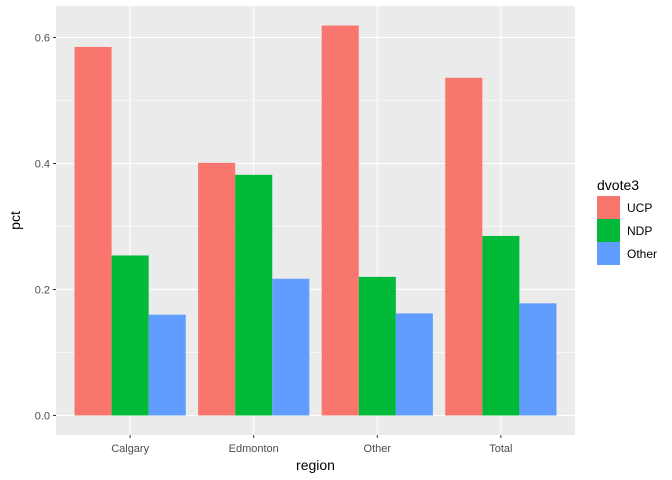 This screenshot has width=672, height=480. Describe the element at coordinates (627, 221) in the screenshot. I see `legend: dvote3 UCP NDP Other` at that location.